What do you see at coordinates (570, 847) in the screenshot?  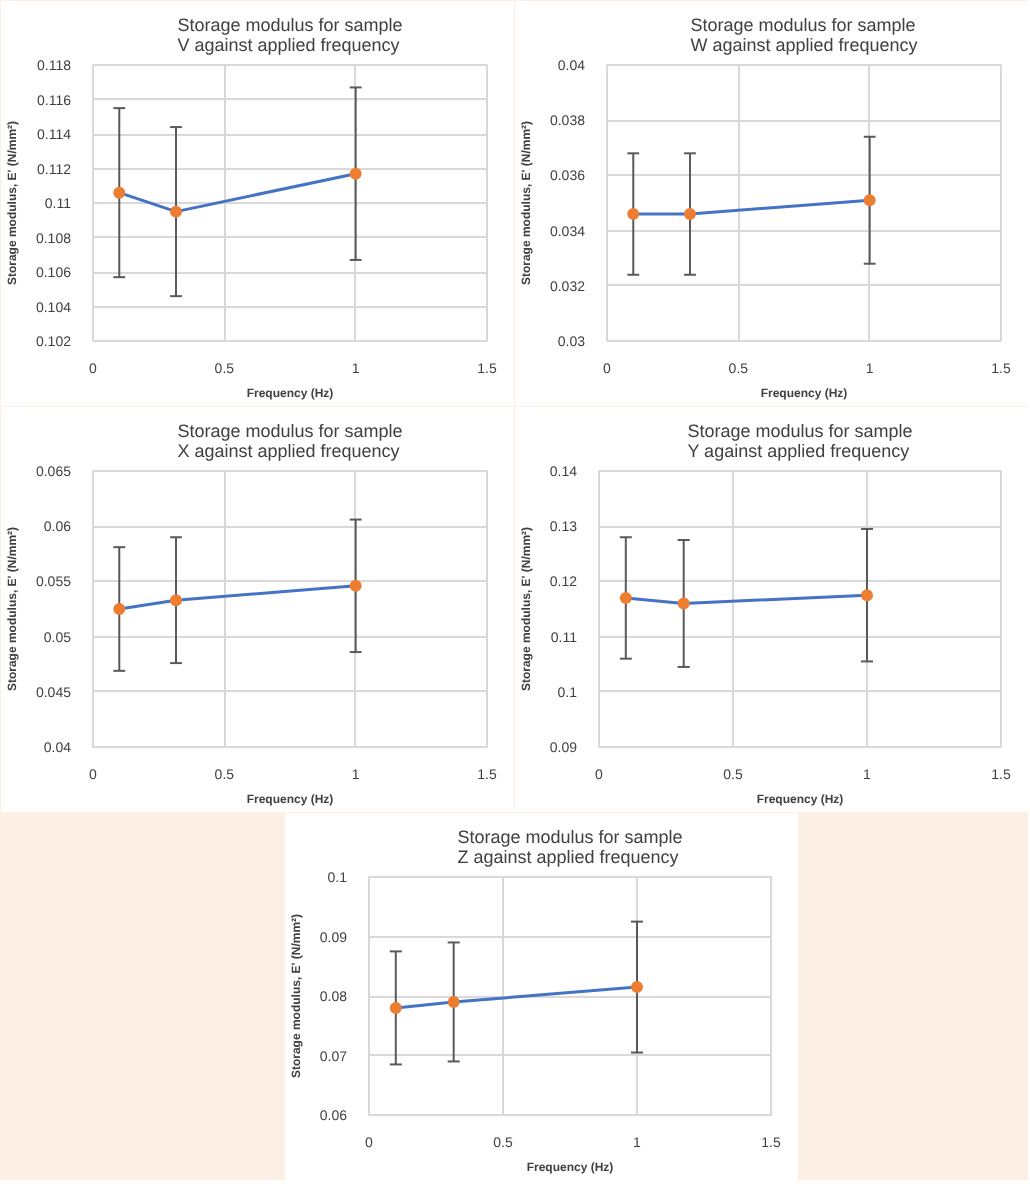 I see `chart-title: Storage modulus for sample Z against applied frequency` at bounding box center [570, 847].